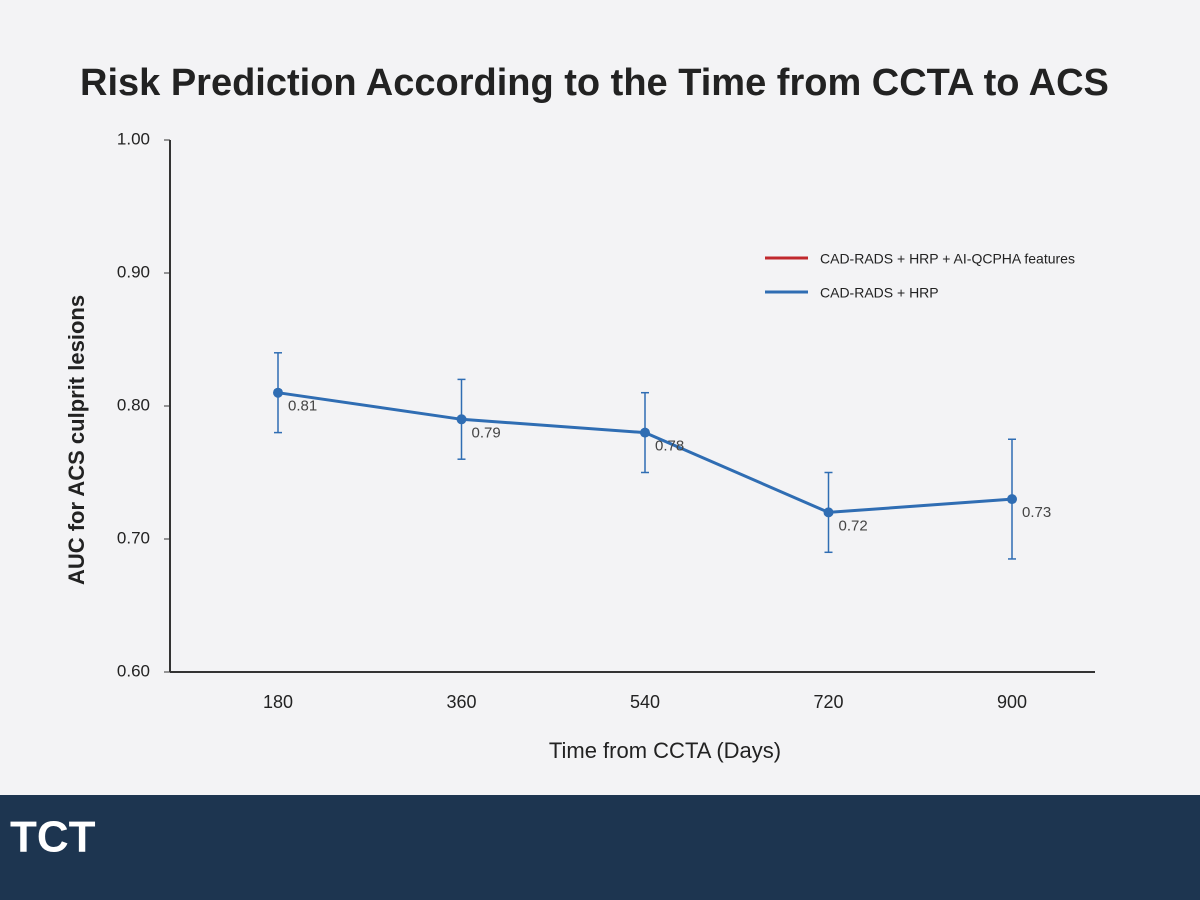 This screenshot has height=900, width=1200. I want to click on legend-label: CAD-RADS + HRP, so click(879, 293).